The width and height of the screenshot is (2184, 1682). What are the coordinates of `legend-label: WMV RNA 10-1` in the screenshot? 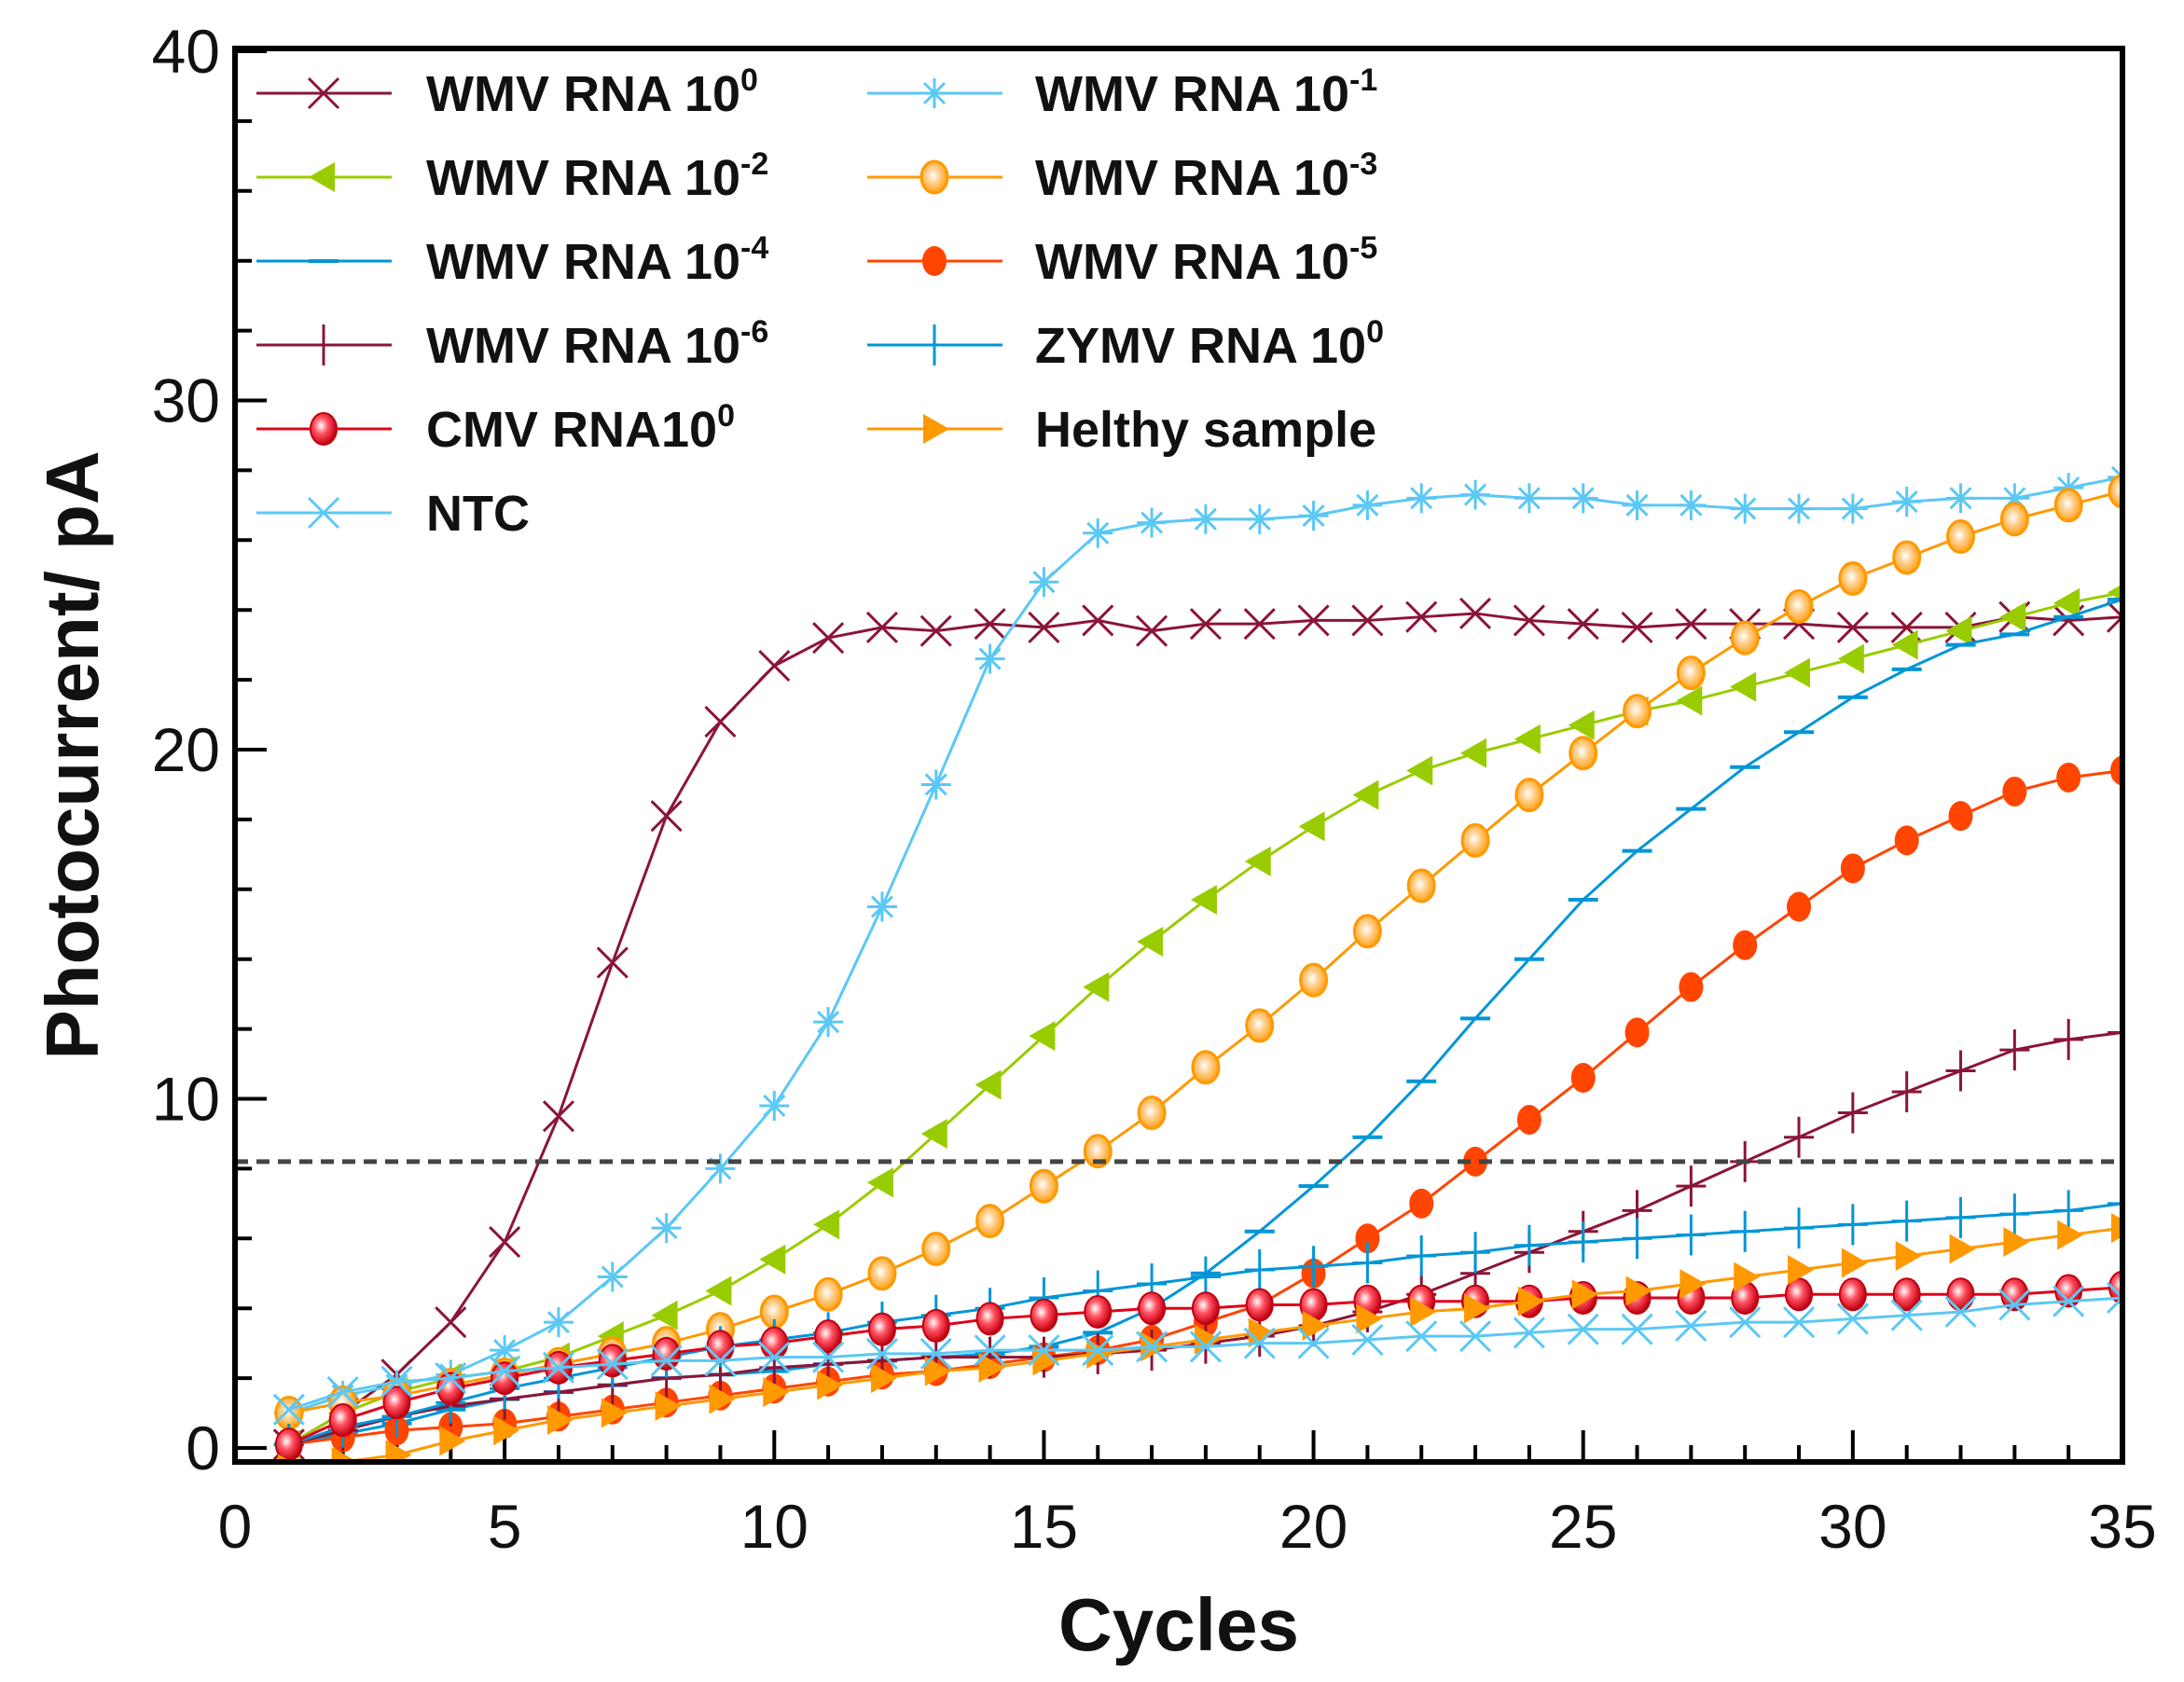 It's located at (1206, 92).